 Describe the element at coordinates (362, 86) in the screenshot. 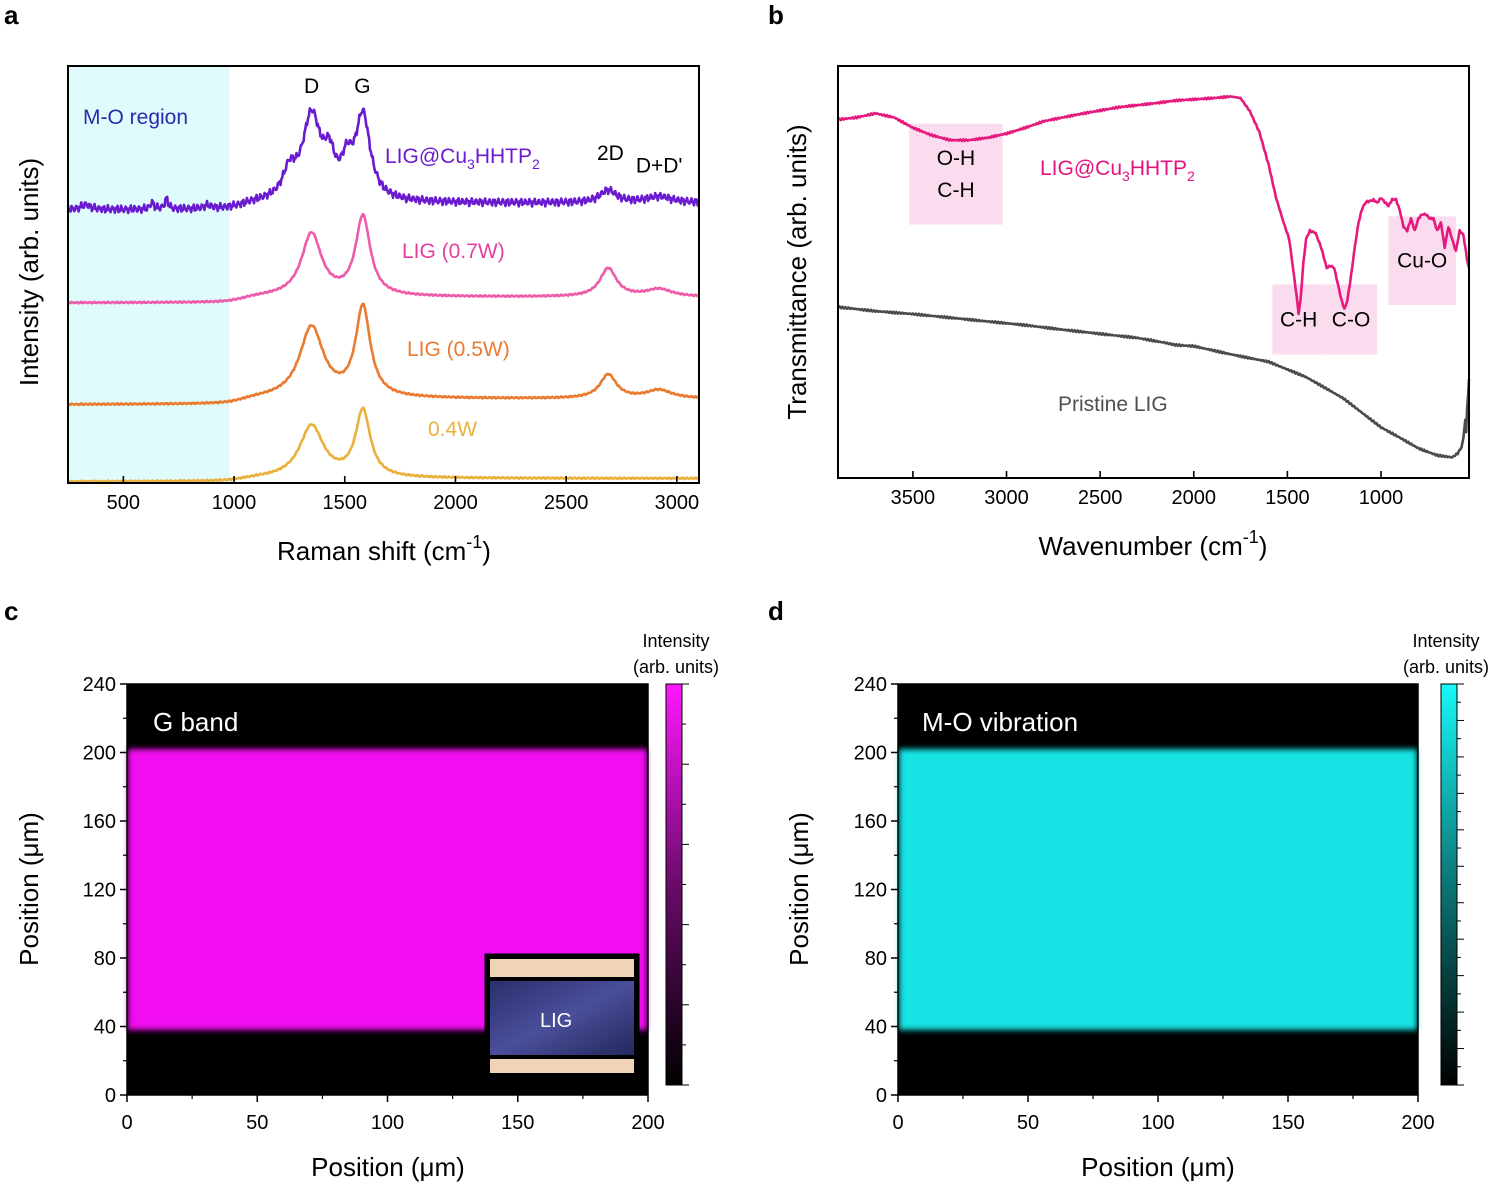

I see `peak-label-g: G` at that location.